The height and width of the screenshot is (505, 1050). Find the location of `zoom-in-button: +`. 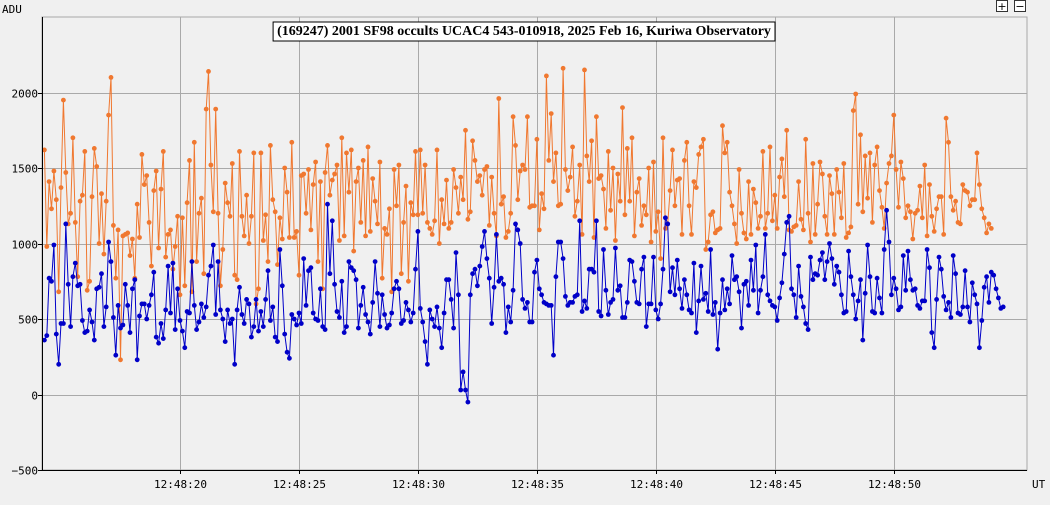

zoom-in-button: + is located at coordinates (1002, 6).